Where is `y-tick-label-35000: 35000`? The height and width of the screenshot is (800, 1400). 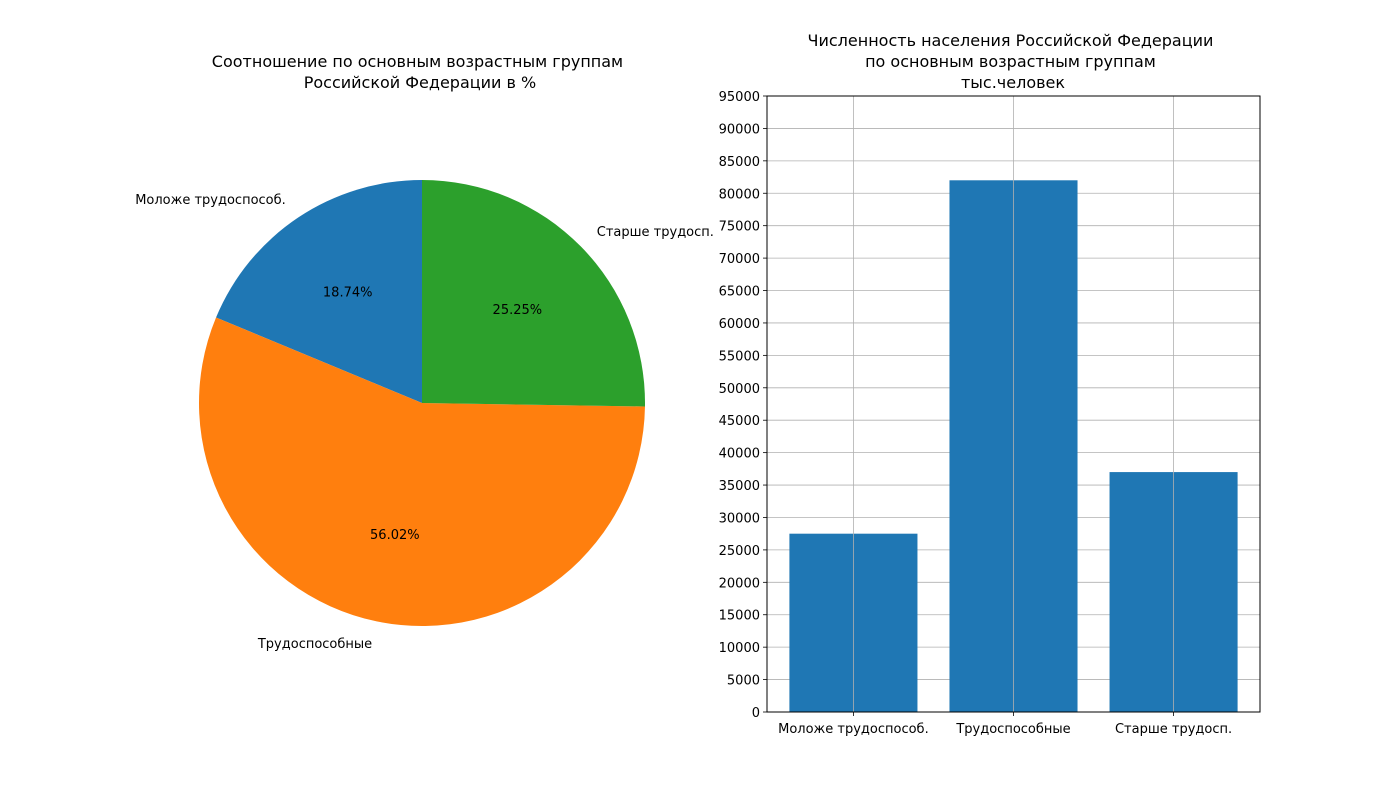
y-tick-label-35000: 35000 is located at coordinates (739, 486).